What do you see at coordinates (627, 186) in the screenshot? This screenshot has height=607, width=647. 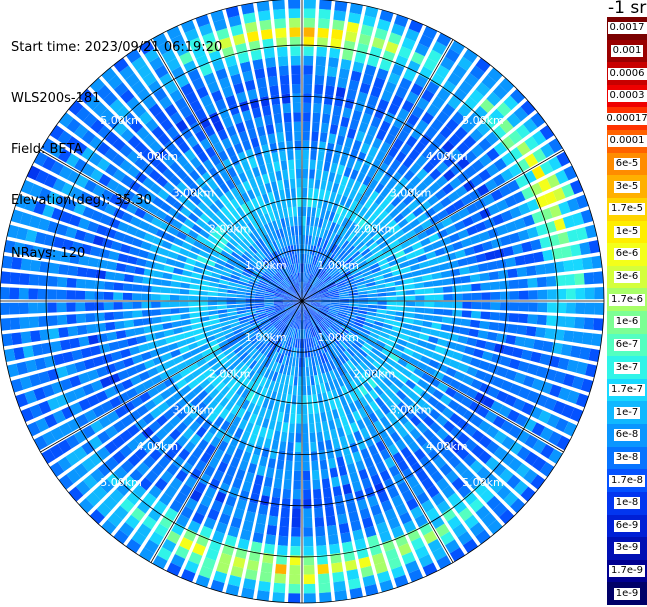 I see `colorbar-tick-label: 3e-5` at bounding box center [627, 186].